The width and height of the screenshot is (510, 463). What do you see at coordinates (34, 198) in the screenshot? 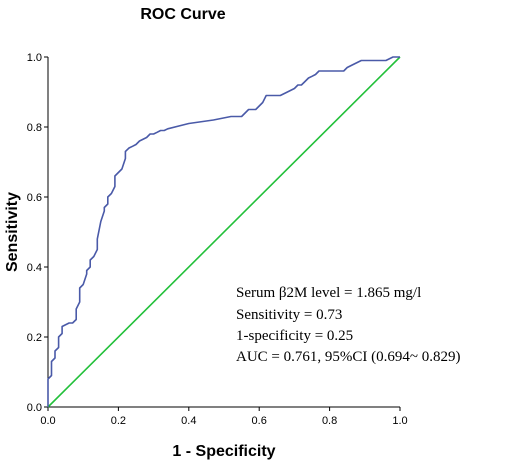
I see `y-tick-label: 0.6` at bounding box center [34, 198].